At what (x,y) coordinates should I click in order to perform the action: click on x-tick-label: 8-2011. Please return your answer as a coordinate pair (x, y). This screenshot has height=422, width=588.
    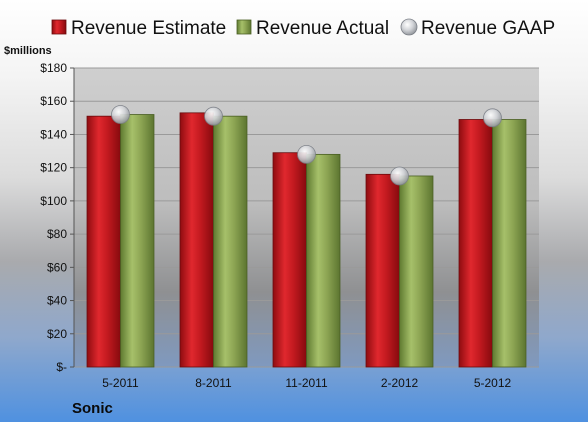
    Looking at the image, I should click on (213, 383).